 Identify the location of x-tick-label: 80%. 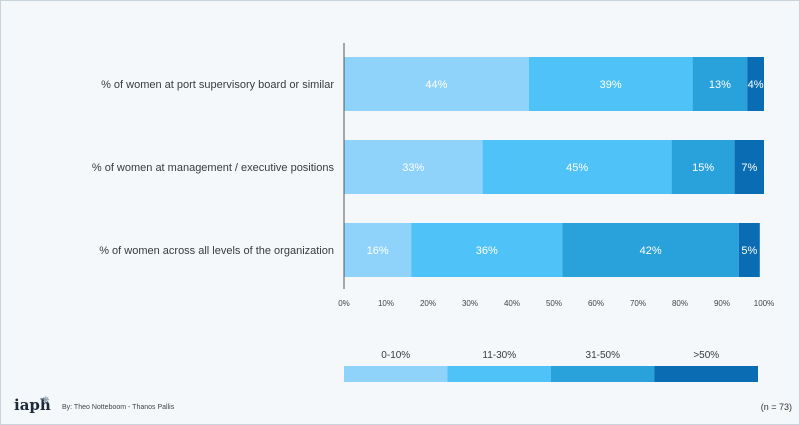
(680, 303).